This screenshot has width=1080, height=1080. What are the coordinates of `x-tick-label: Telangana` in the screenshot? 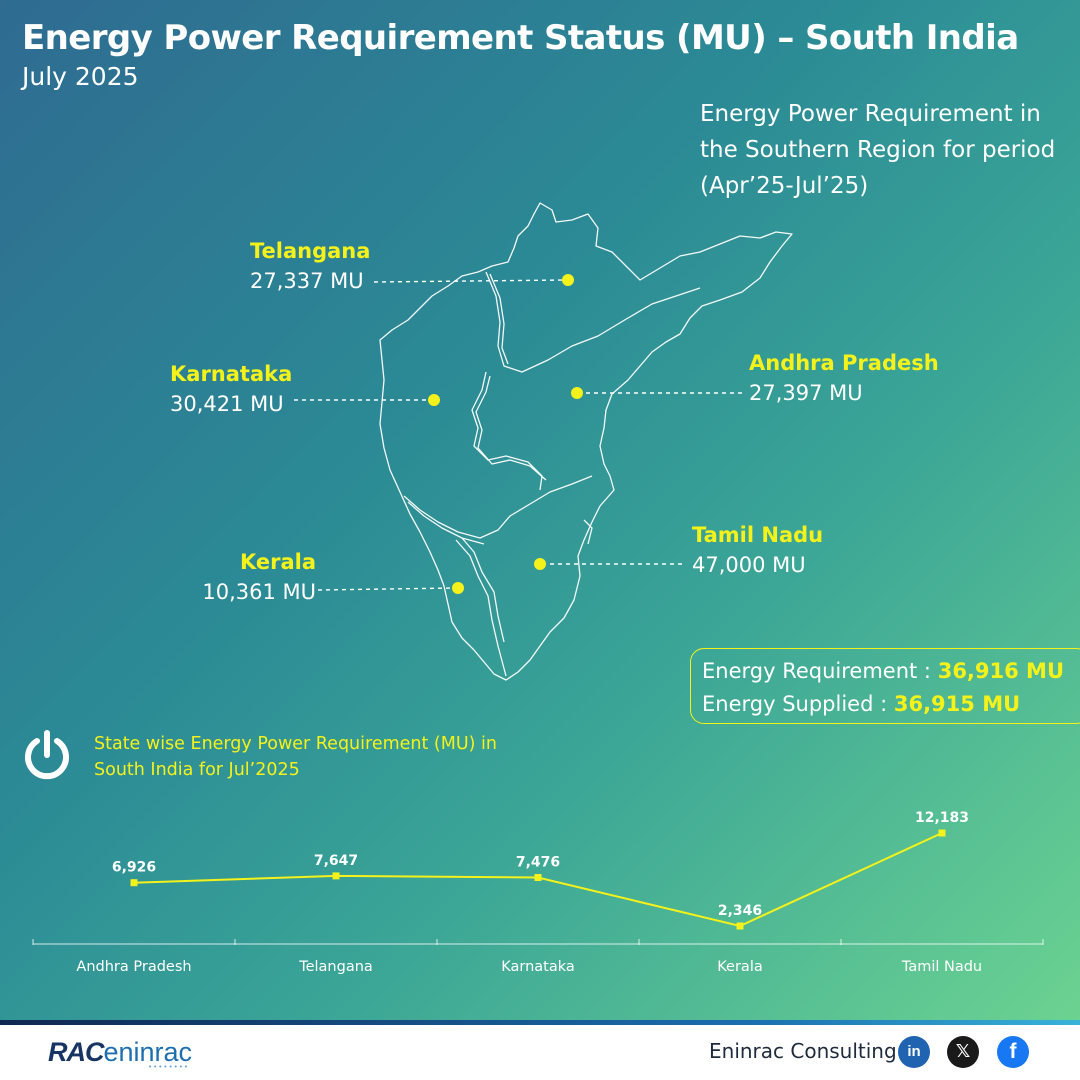 It's located at (335, 967).